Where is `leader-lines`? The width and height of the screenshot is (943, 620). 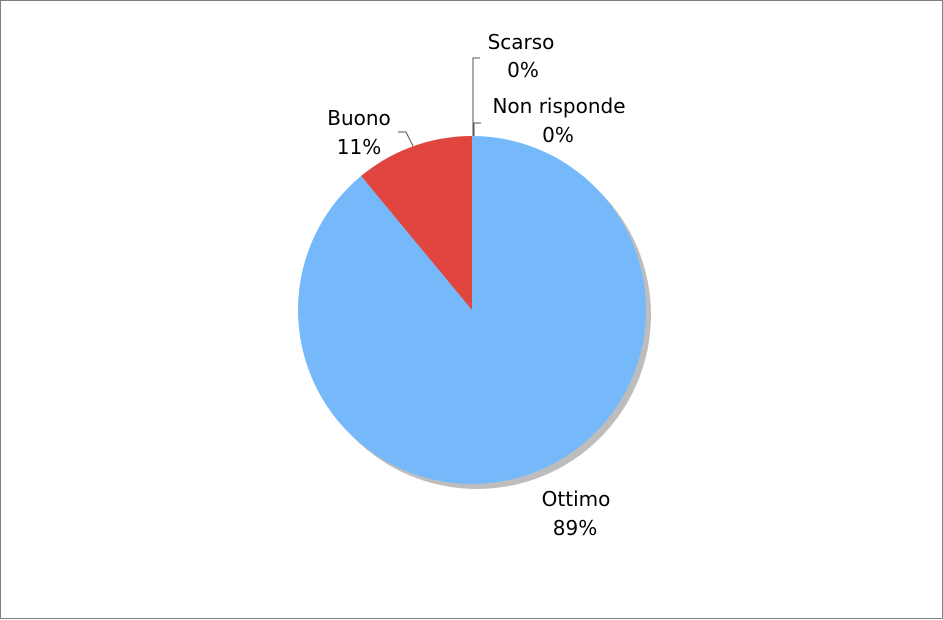
leader-lines is located at coordinates (439, 102).